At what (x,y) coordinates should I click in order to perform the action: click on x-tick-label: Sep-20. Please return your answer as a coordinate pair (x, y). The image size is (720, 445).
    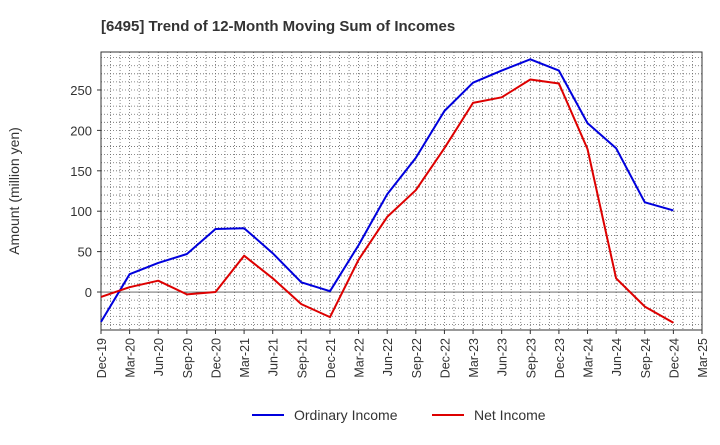
    Looking at the image, I should click on (188, 358).